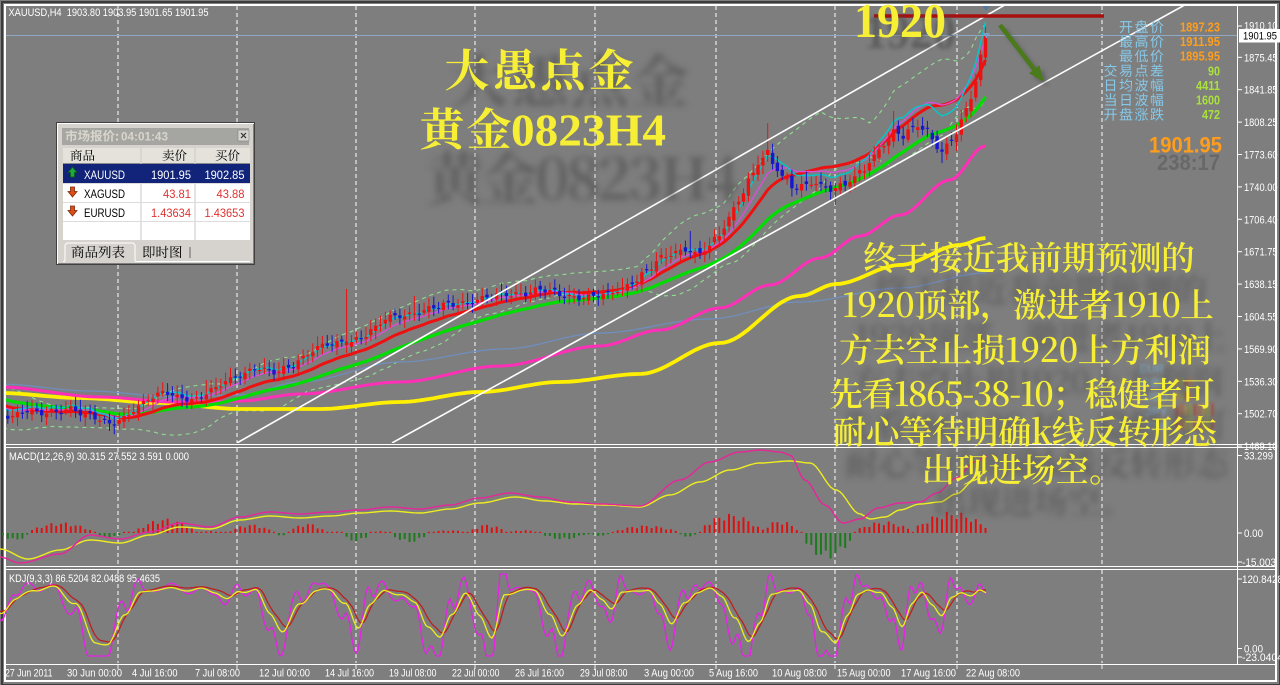 The image size is (1280, 685). I want to click on svg-text: 1773.60, so click(1261, 156).